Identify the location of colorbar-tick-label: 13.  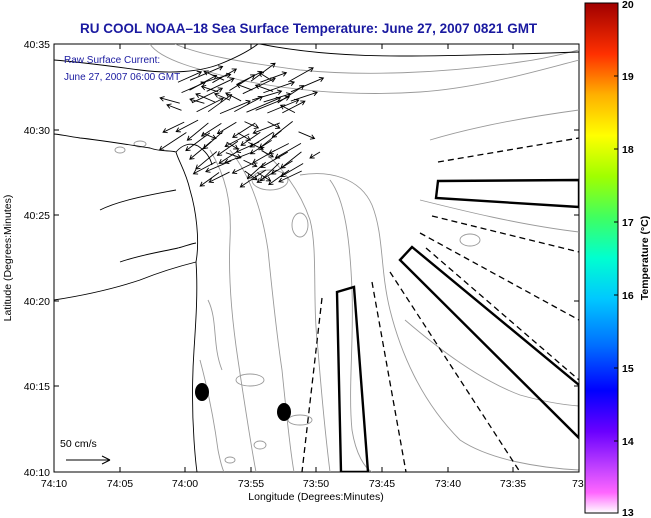
(628, 512).